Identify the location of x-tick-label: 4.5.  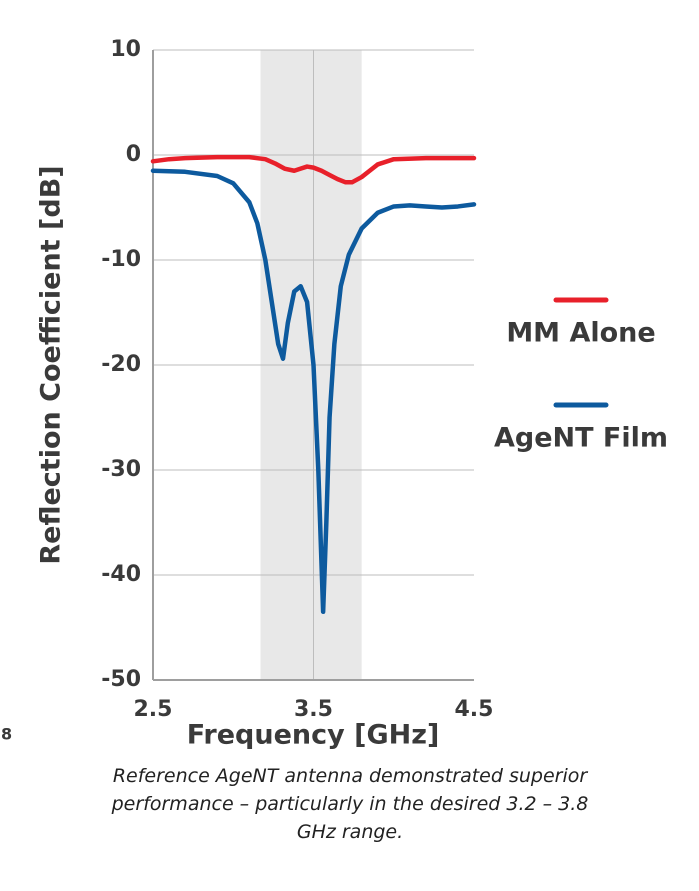
(474, 709).